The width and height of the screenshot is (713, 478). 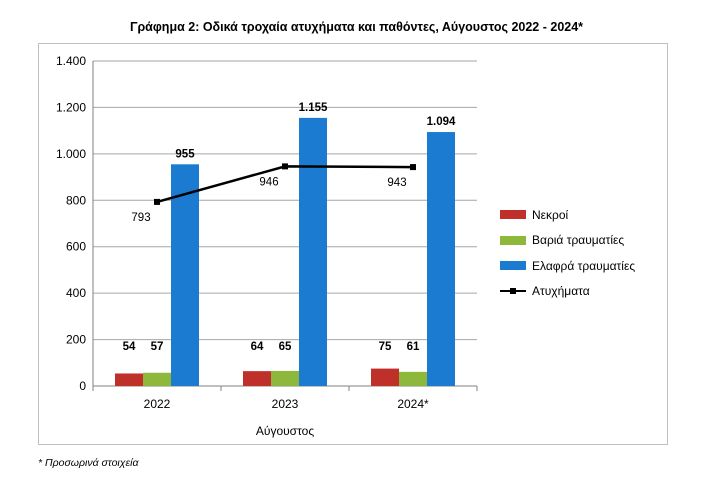 I want to click on data-label: 1.094, so click(x=441, y=122).